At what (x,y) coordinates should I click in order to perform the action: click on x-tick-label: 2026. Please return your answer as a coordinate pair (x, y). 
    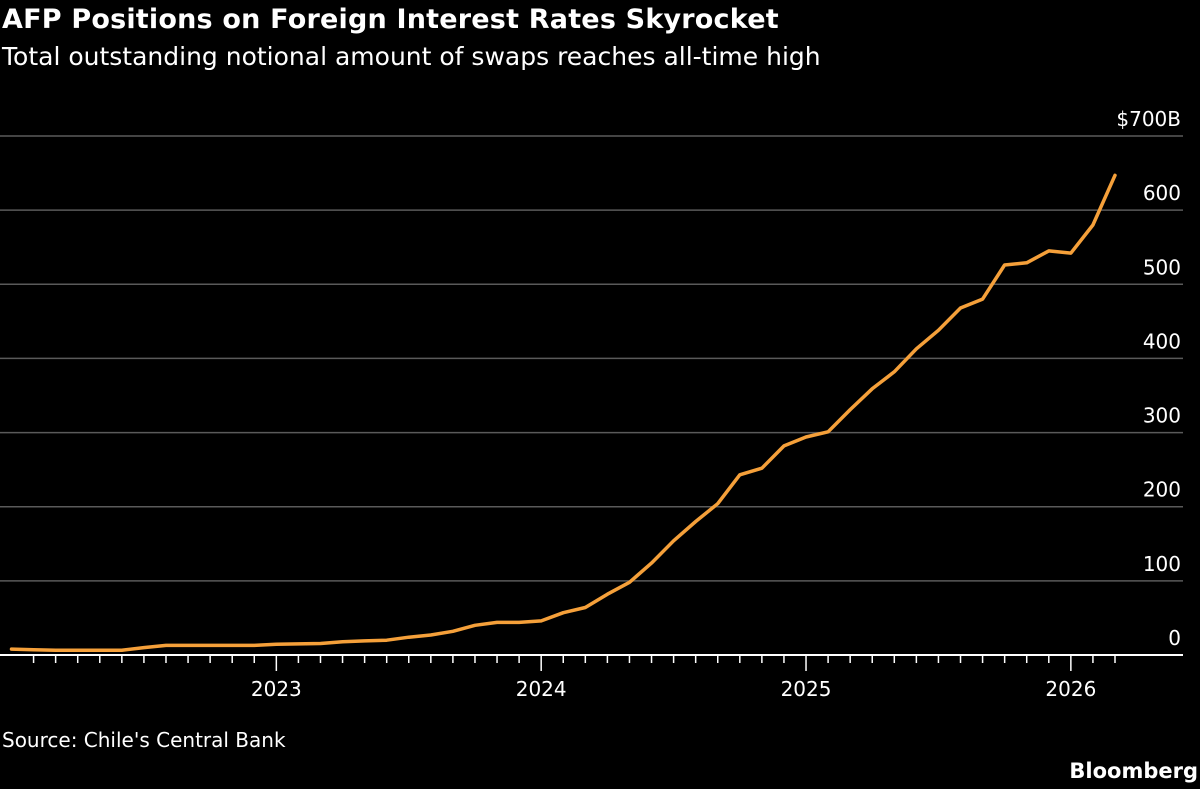
    Looking at the image, I should click on (1070, 689).